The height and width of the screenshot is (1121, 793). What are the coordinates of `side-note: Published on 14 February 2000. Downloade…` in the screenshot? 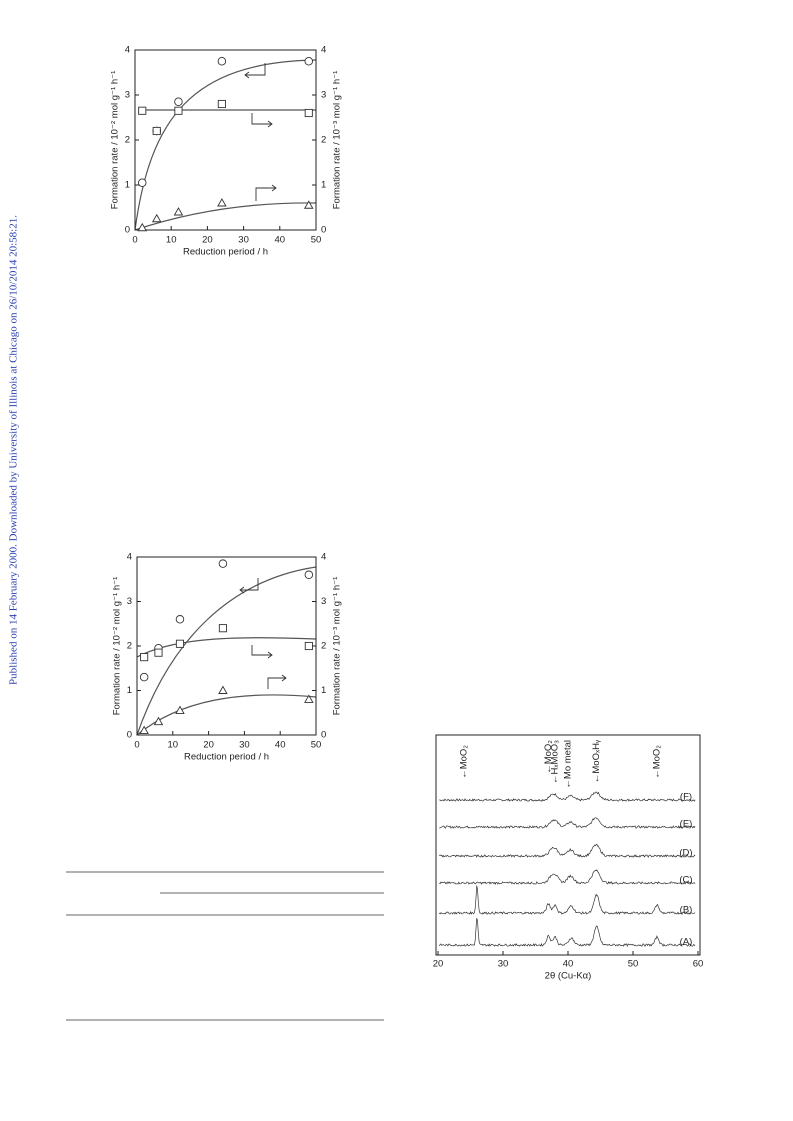 It's located at (14, 450).